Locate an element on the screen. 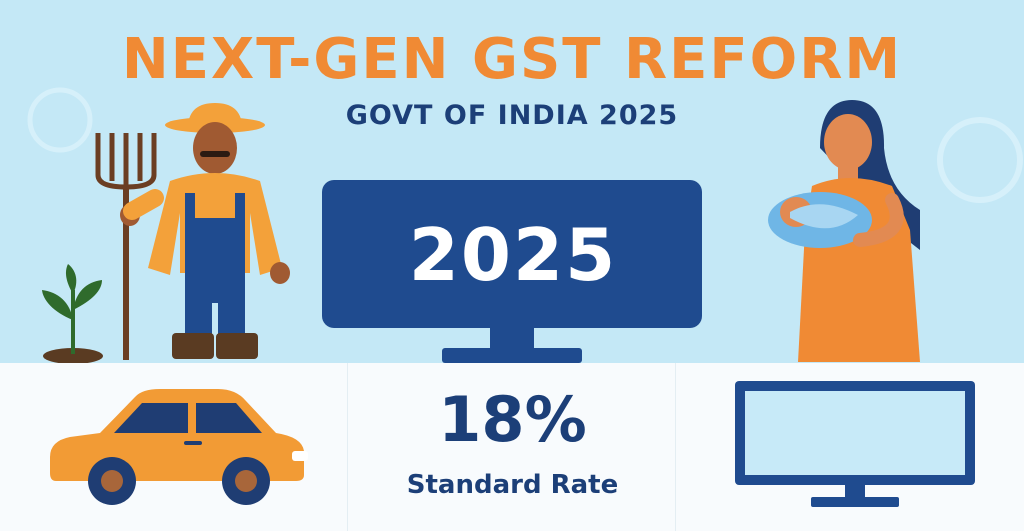  monitor-icon is located at coordinates (855, 444).